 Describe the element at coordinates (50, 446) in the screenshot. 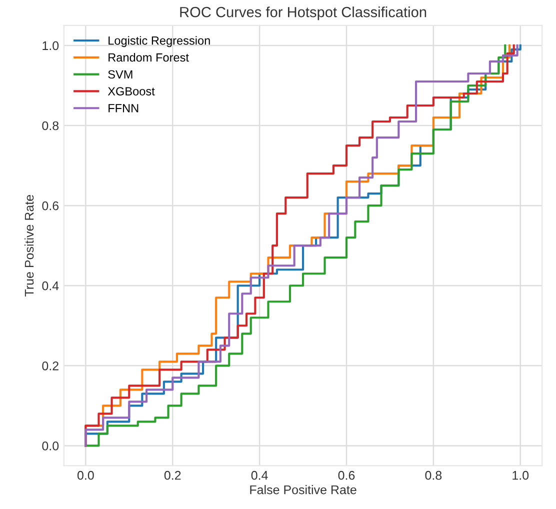

I see `y-tick-label: 0.0` at that location.